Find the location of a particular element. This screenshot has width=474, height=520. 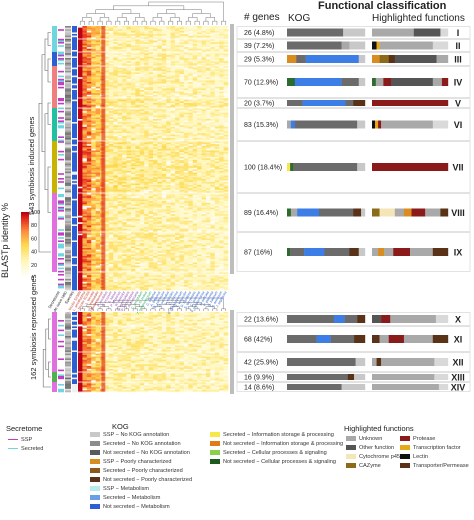

cluster-color-bar is located at coordinates (54, 252).